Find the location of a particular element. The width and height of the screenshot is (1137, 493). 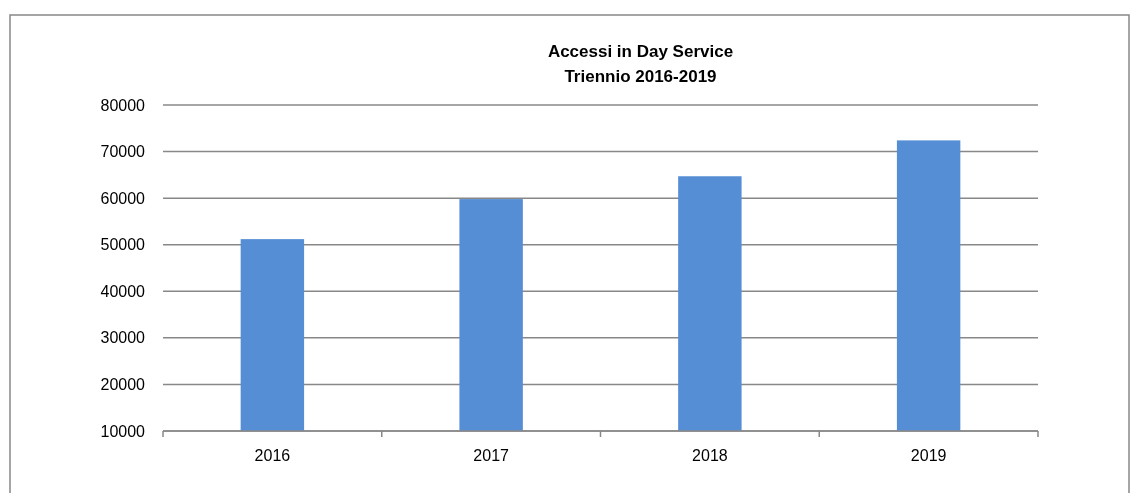

y-tick-label: 30000 is located at coordinates (123, 338).